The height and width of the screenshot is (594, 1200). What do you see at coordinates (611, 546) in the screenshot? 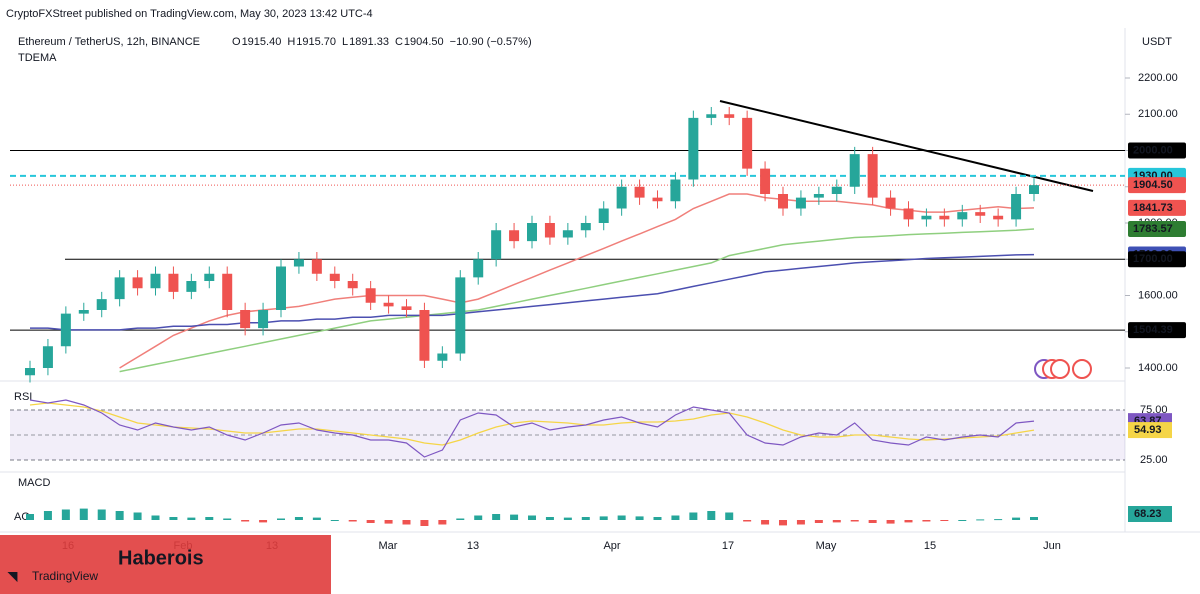
I see `x-tick-label: Apr` at bounding box center [611, 546].